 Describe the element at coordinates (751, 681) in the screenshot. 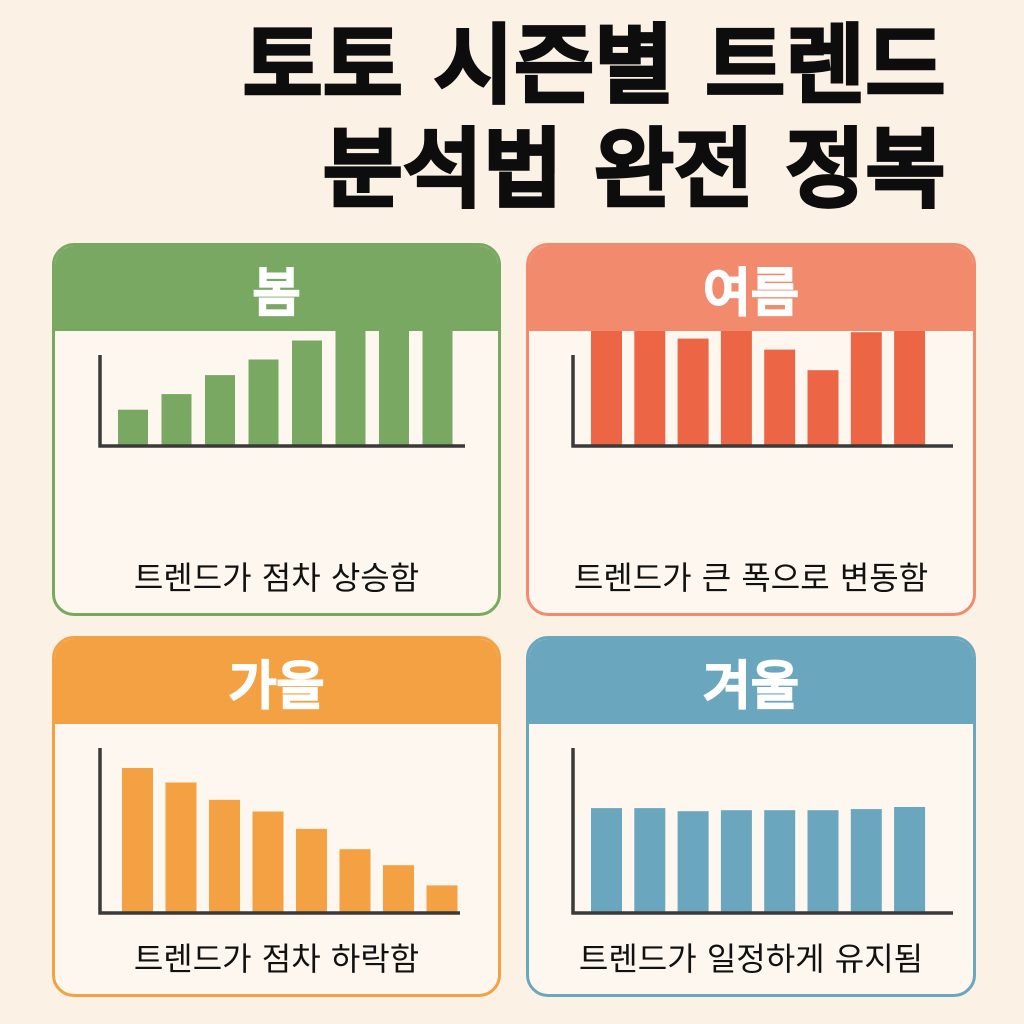

I see `winter-panel-header: 겨울` at that location.